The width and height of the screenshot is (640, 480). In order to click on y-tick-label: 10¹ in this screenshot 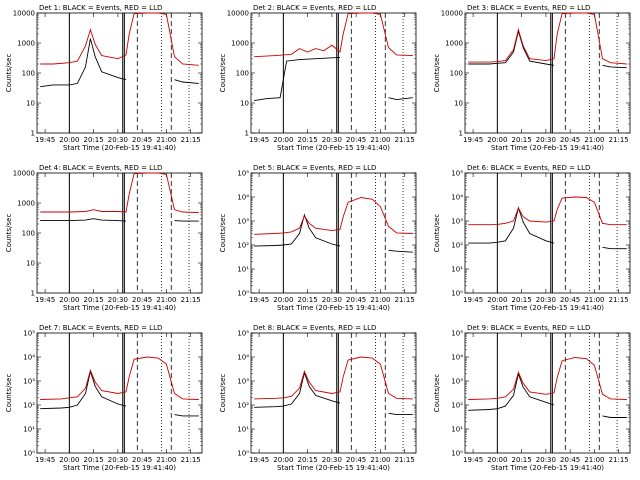, I will do `click(457, 430)`.